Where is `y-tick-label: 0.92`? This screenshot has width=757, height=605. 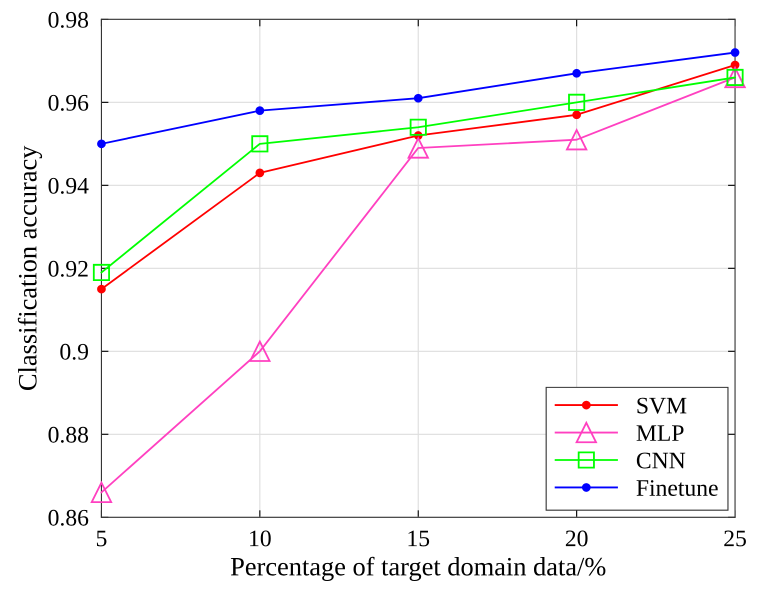 y-tick-label: 0.92 is located at coordinates (68, 268).